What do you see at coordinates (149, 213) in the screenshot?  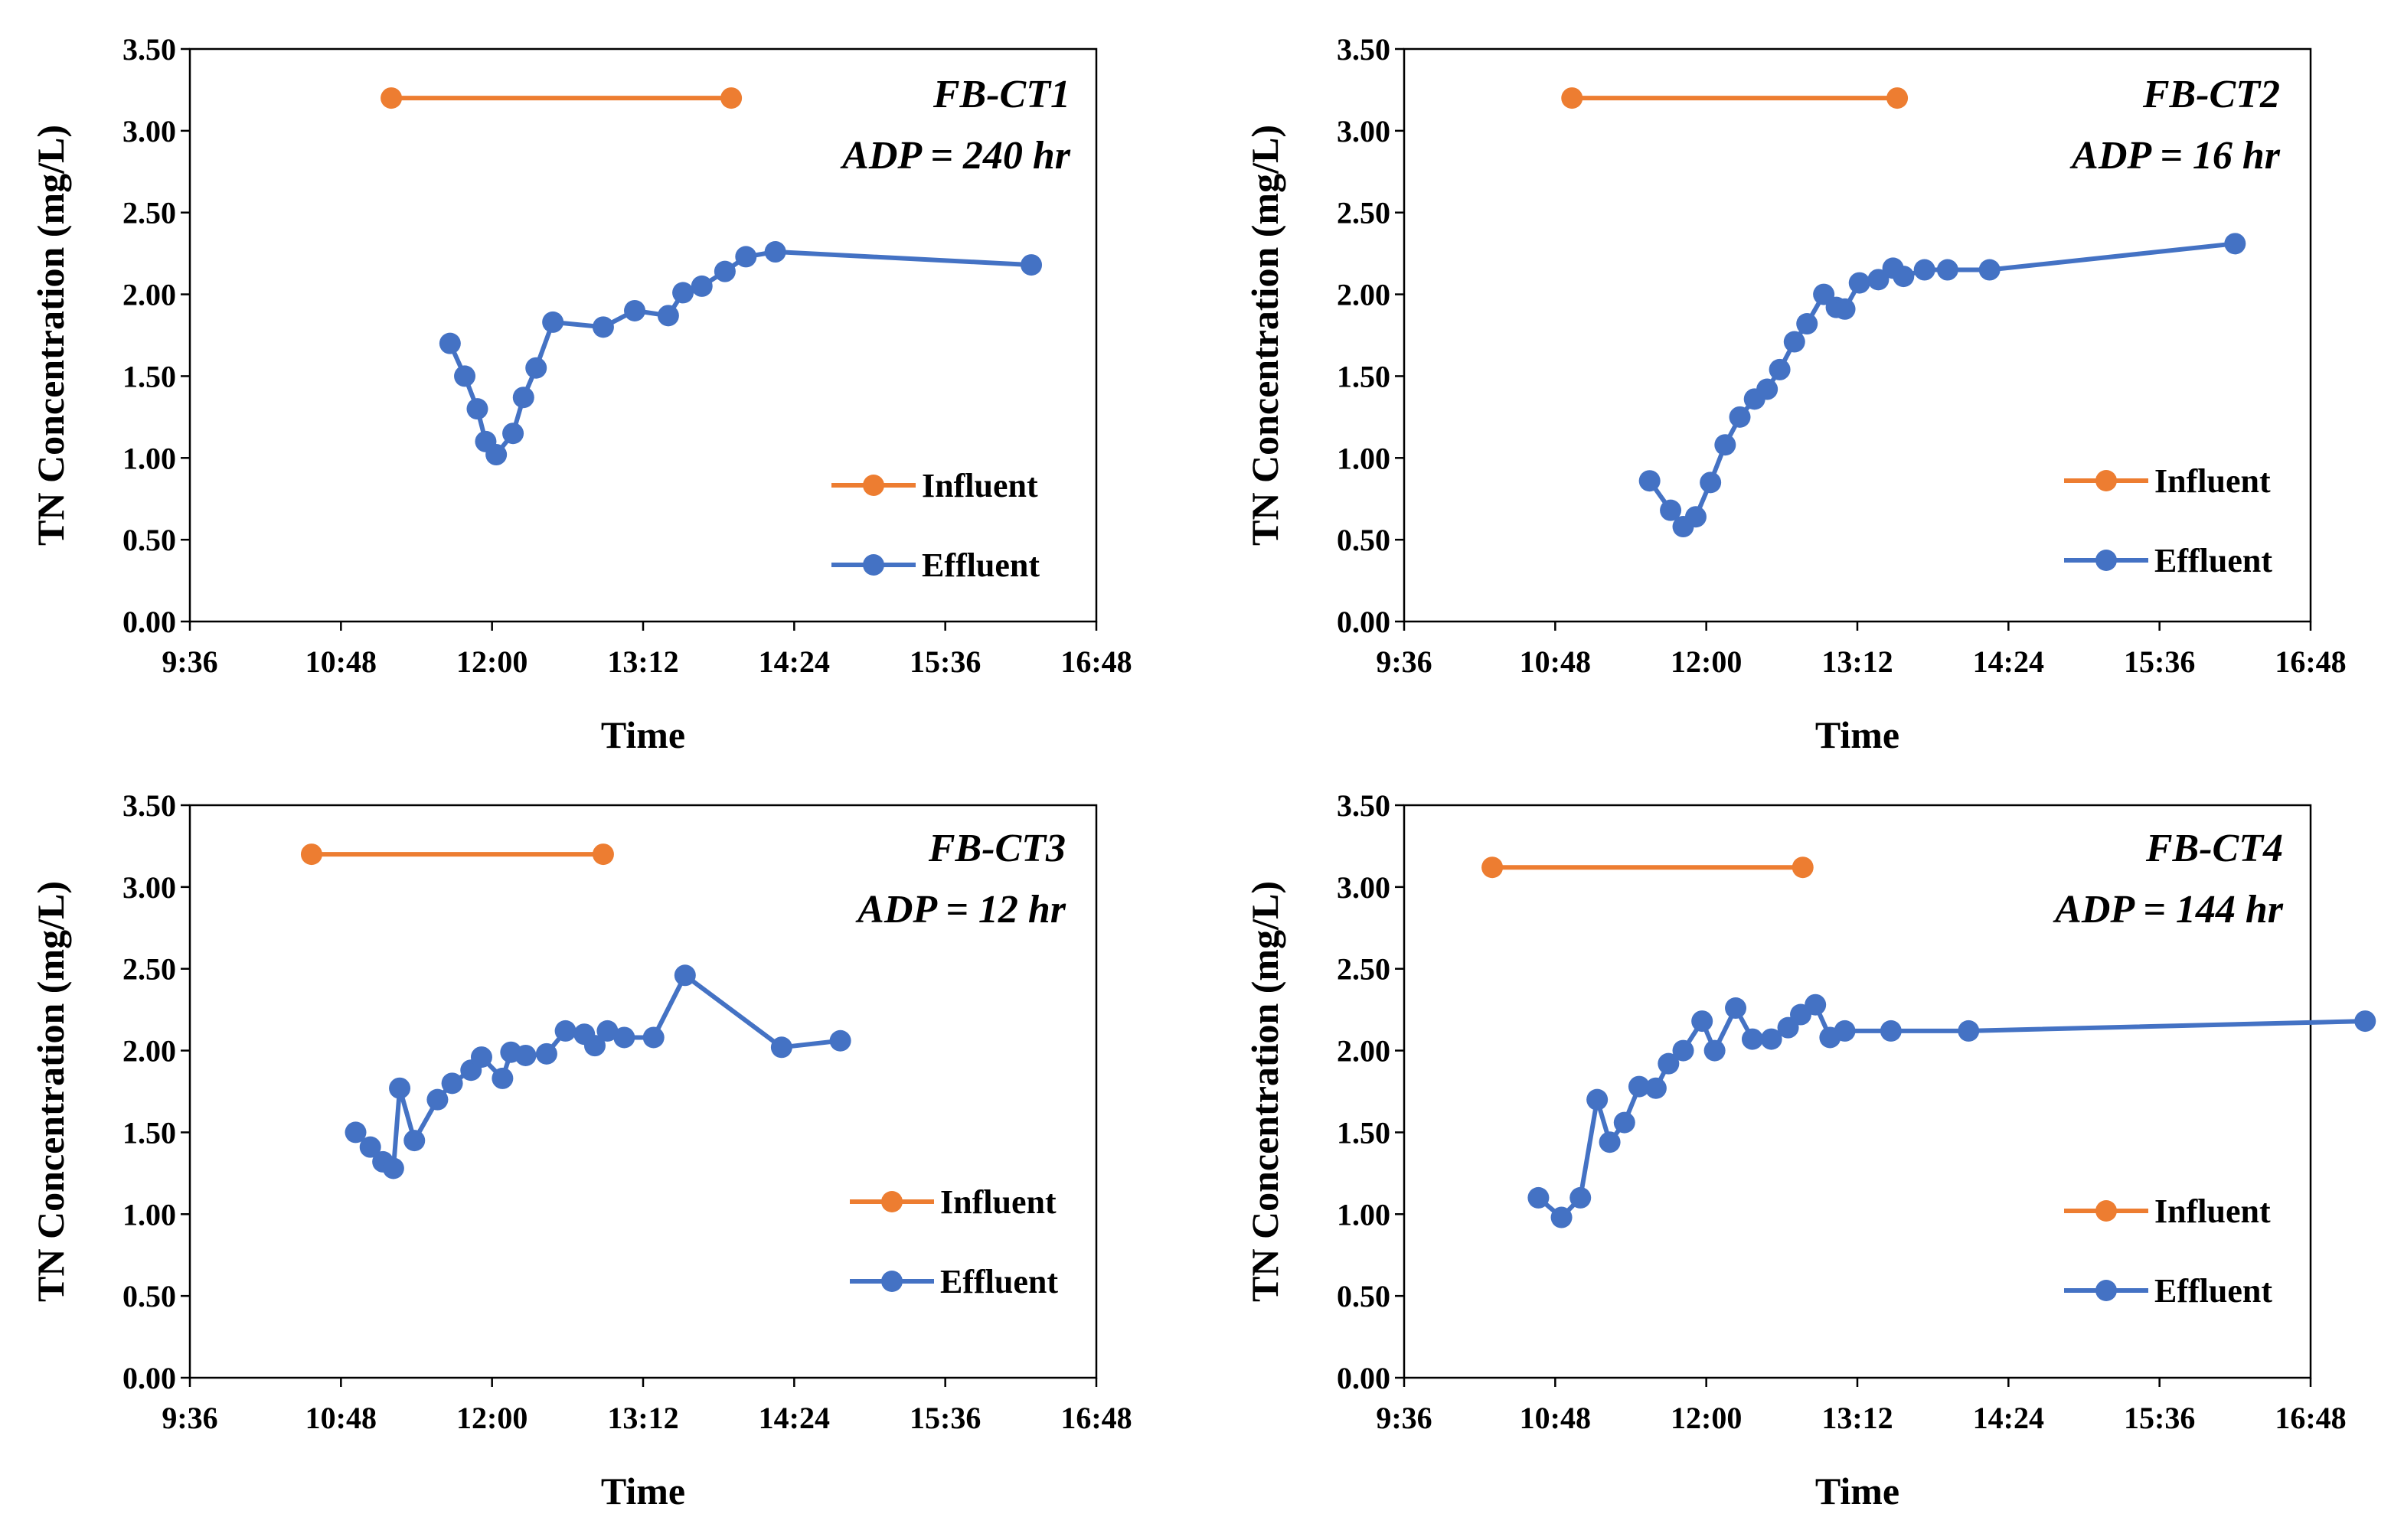 I see `y-tick-label: 2.50` at bounding box center [149, 213].